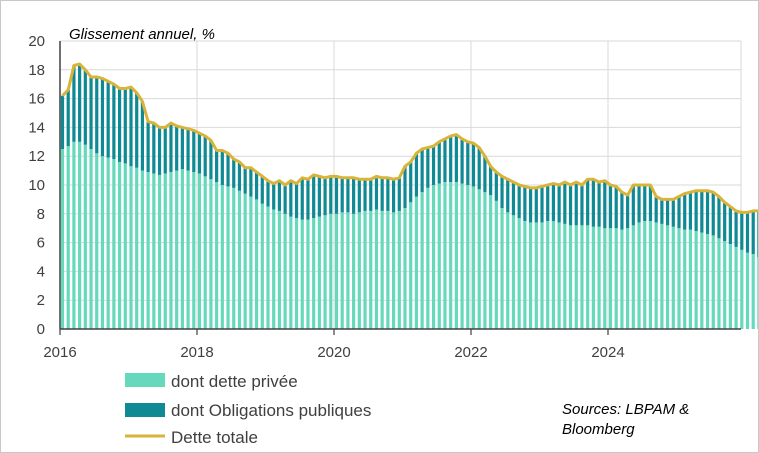  What do you see at coordinates (41, 329) in the screenshot?
I see `y-tick-label: 0` at bounding box center [41, 329].